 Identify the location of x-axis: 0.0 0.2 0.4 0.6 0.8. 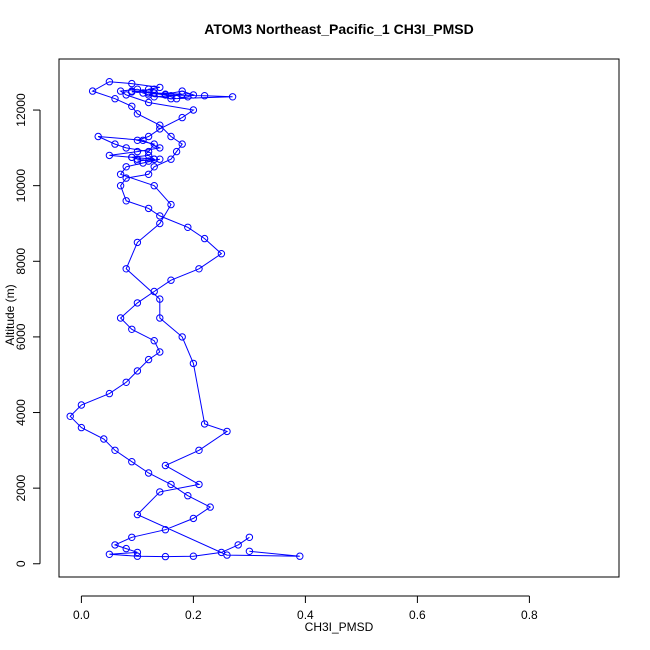
(305, 608).